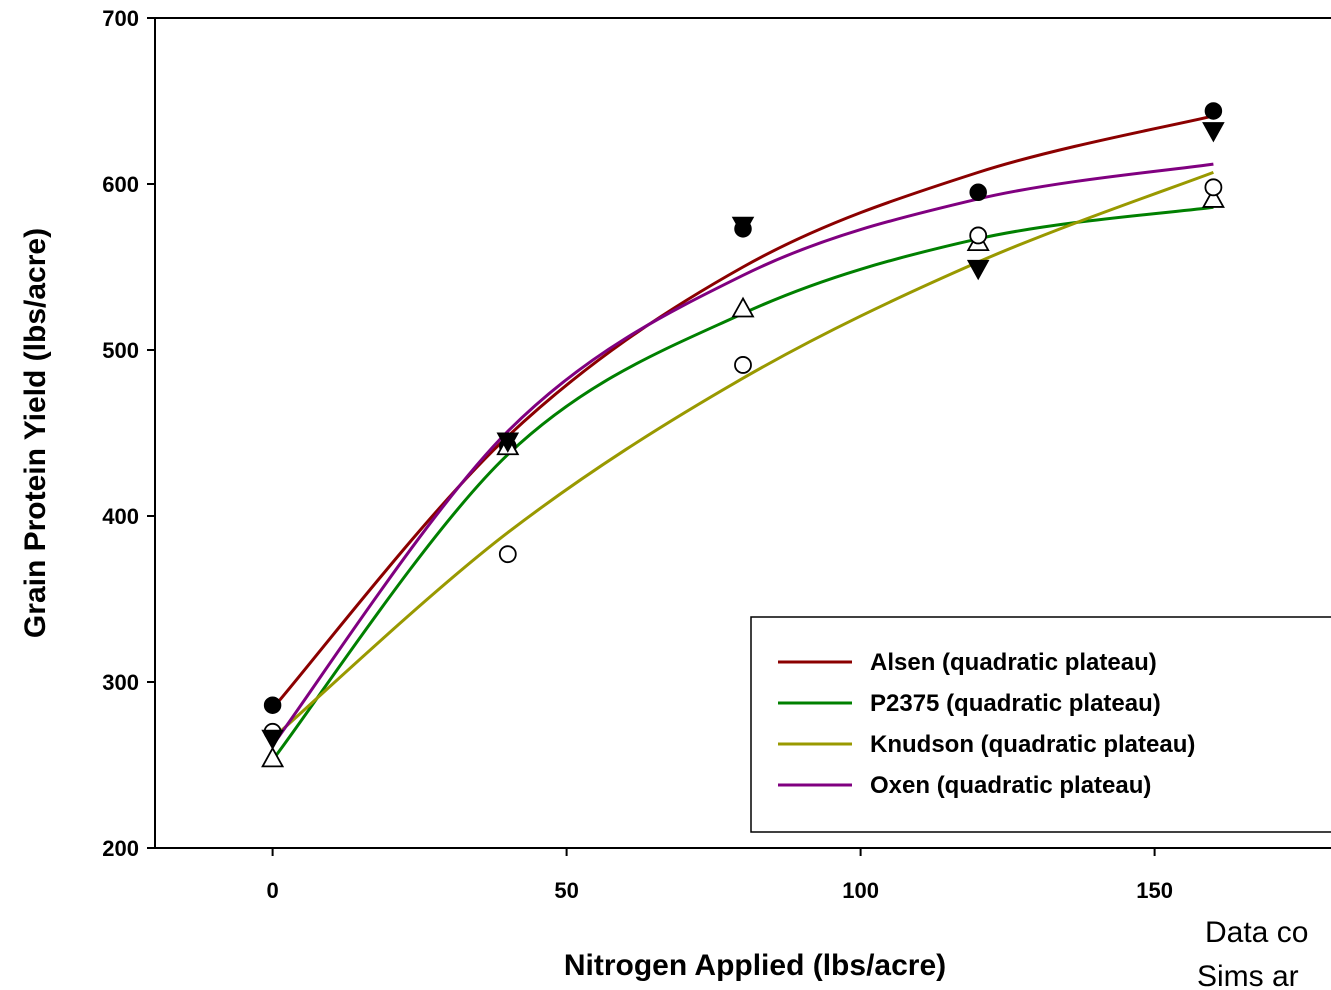 The width and height of the screenshot is (1331, 990). Describe the element at coordinates (1256, 932) in the screenshot. I see `credit-line-1: Data co` at that location.